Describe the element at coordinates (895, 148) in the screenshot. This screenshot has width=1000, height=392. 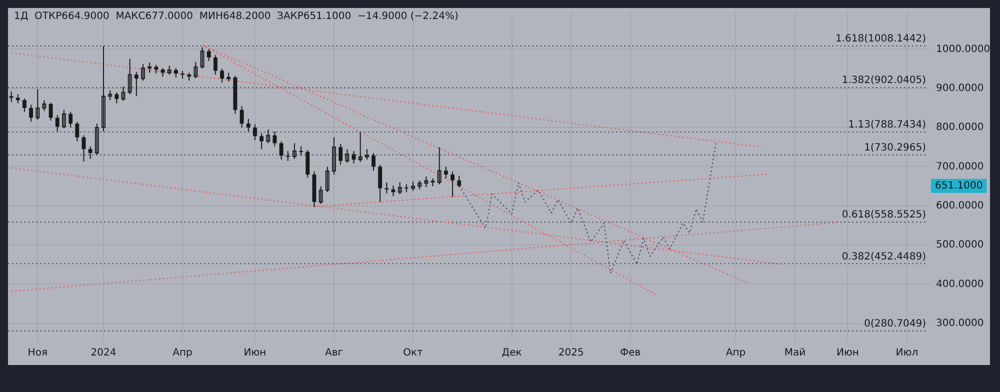
I see `ref-line-label: 1(730.2965)` at that location.